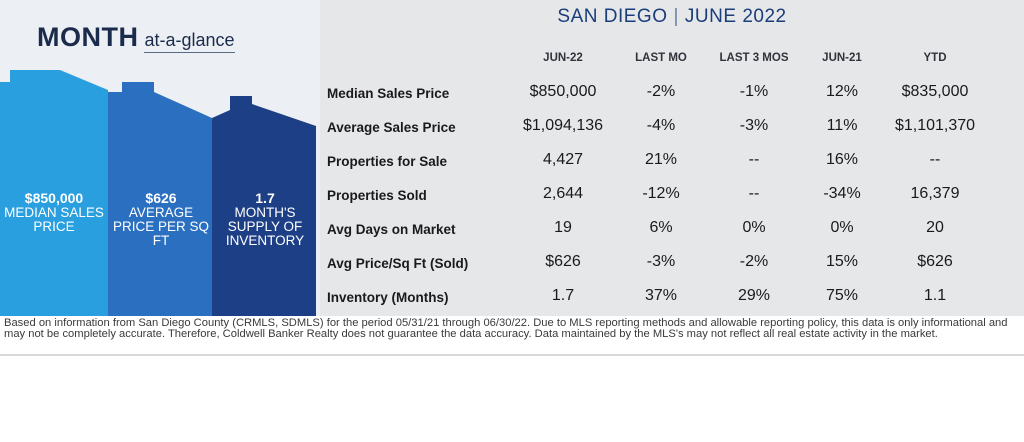  Describe the element at coordinates (661, 159) in the screenshot. I see `table-cell: 21%` at that location.